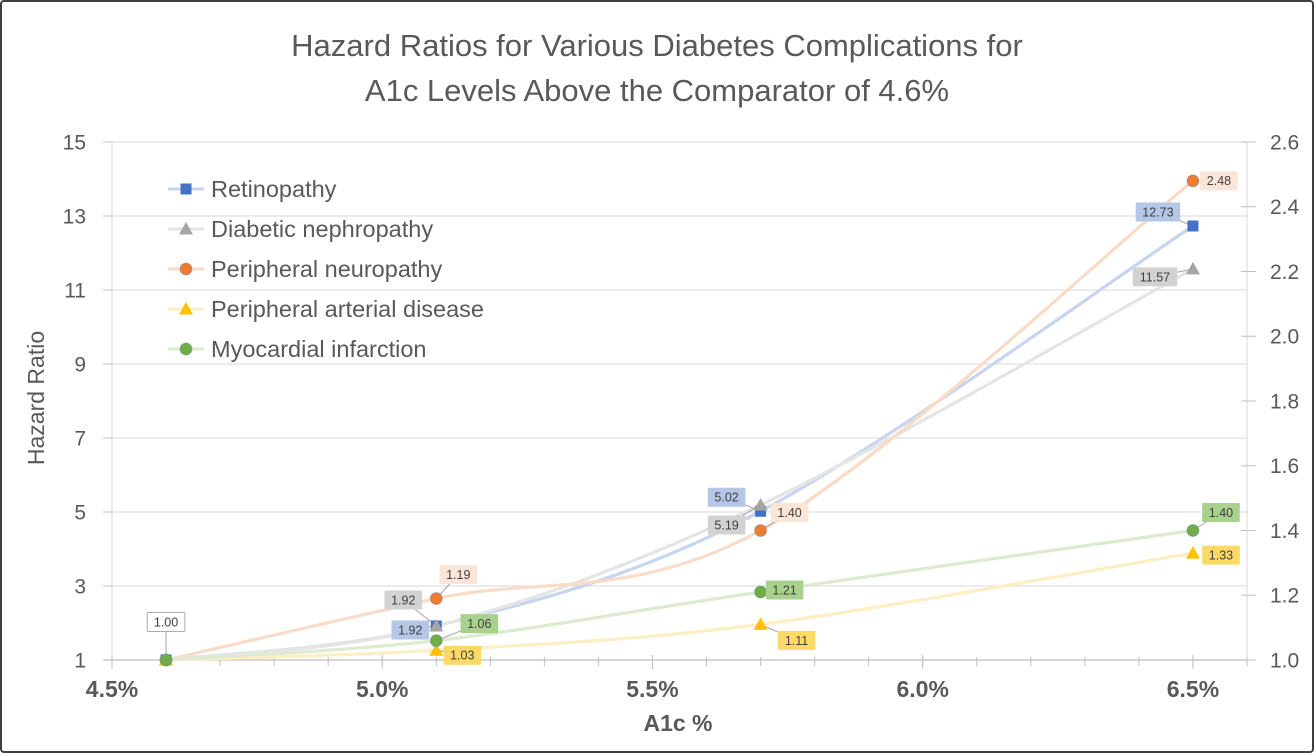 This screenshot has height=753, width=1314. I want to click on series-line-myocardial-infarction, so click(679, 595).